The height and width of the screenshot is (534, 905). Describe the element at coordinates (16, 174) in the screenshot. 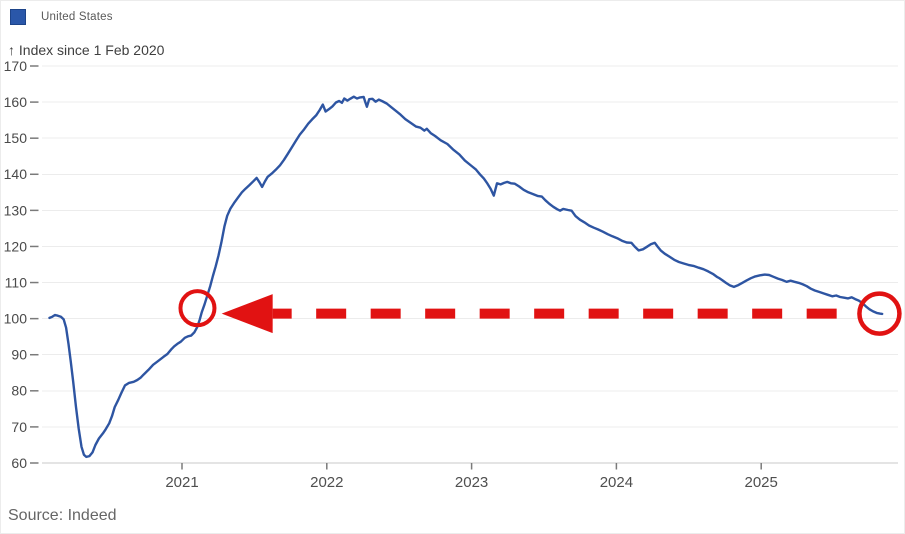

I see `svg-text: 140` at that location.